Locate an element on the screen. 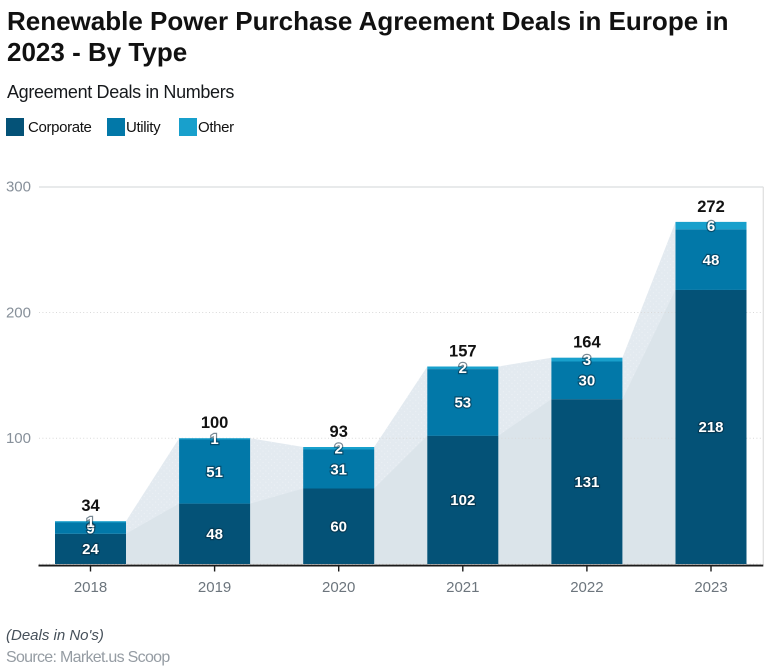  svg-text: 2023 is located at coordinates (710, 587).